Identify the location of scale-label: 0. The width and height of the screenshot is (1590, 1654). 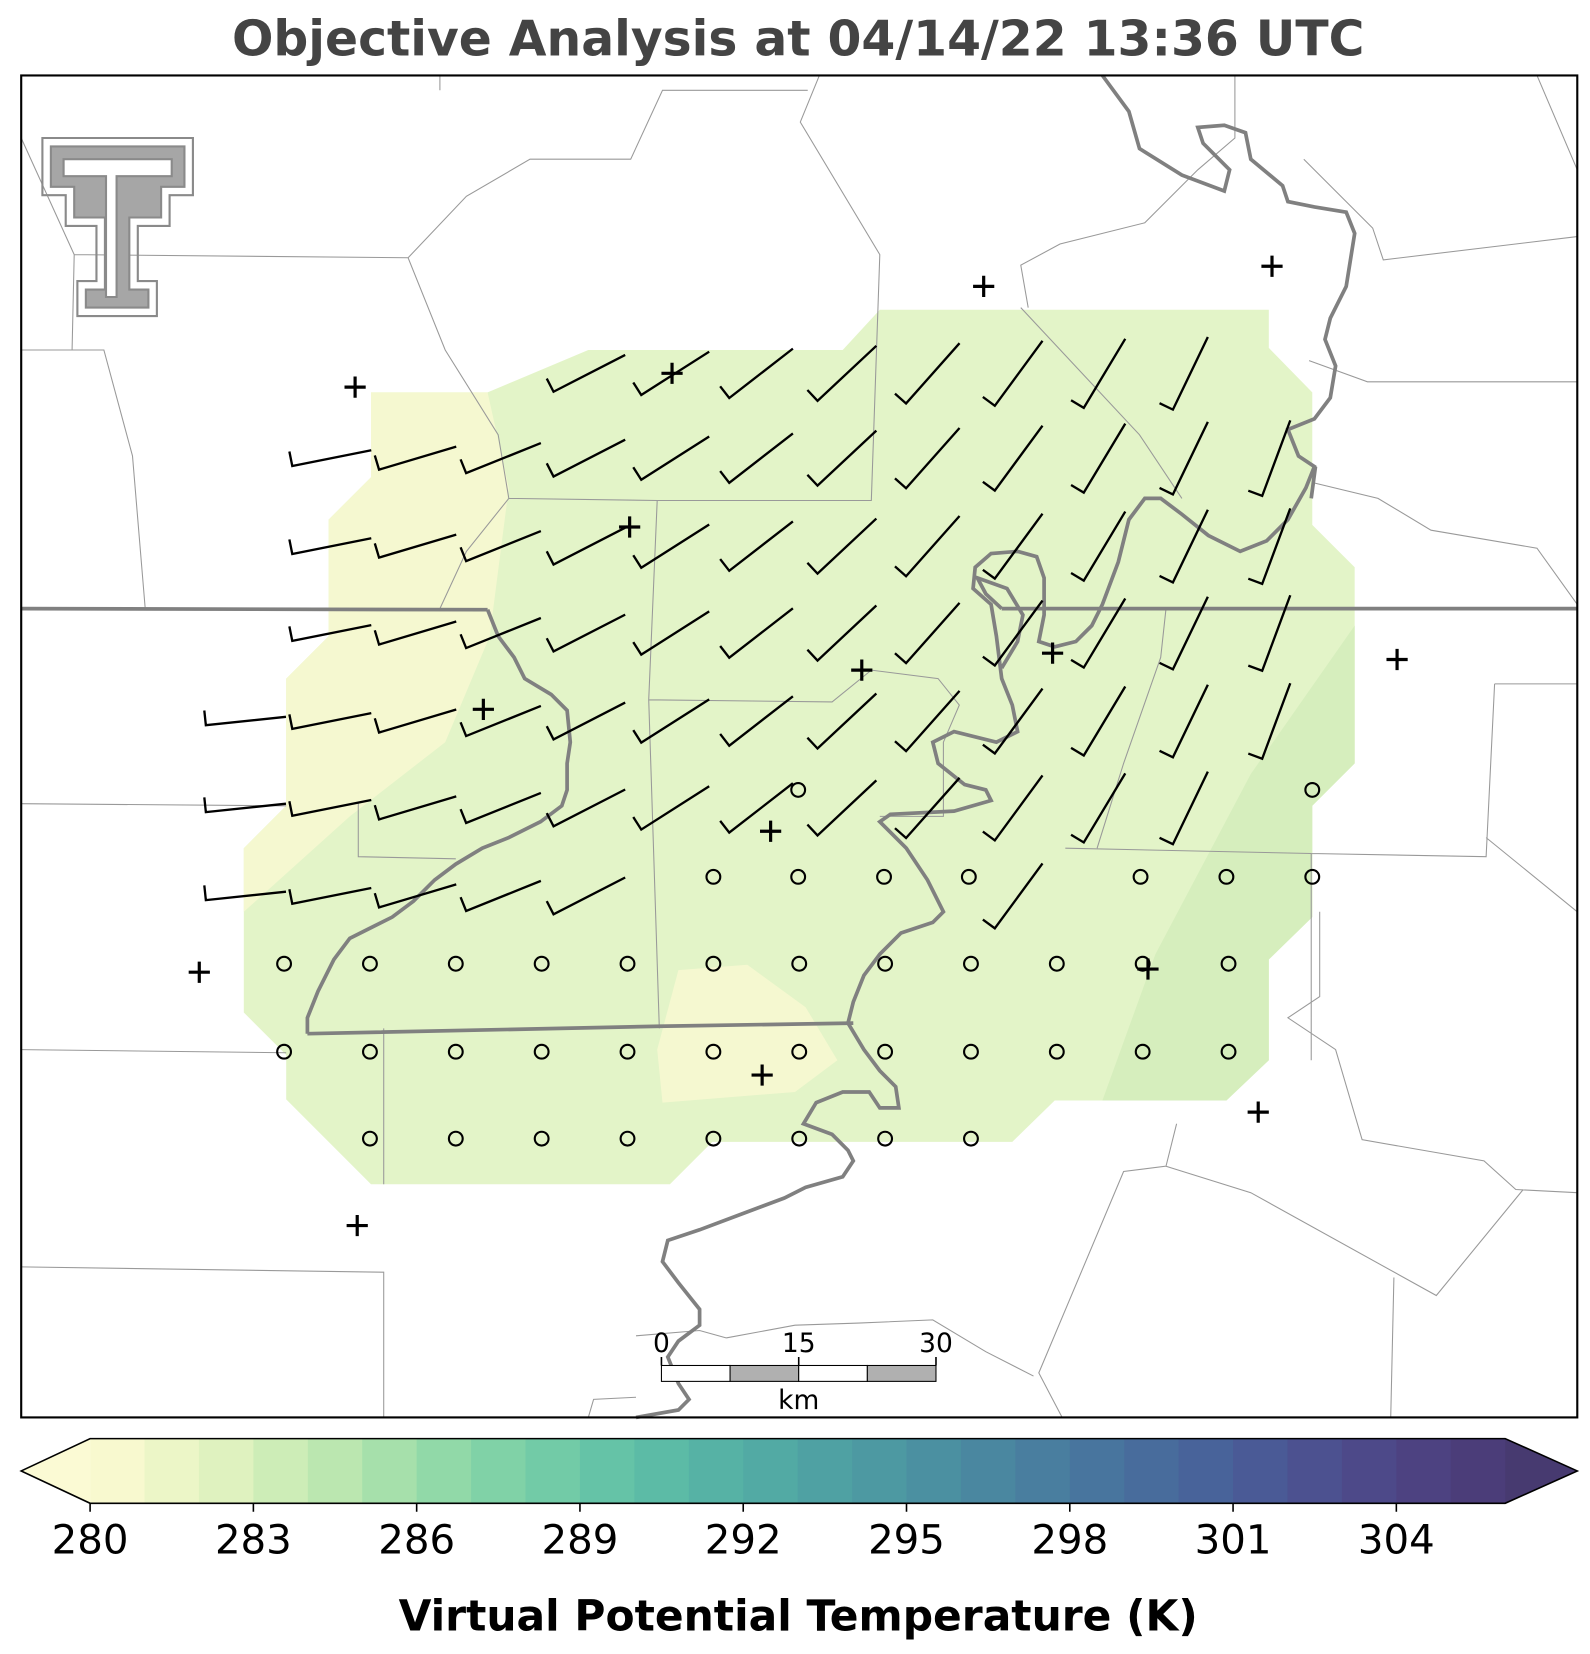
(661, 1343).